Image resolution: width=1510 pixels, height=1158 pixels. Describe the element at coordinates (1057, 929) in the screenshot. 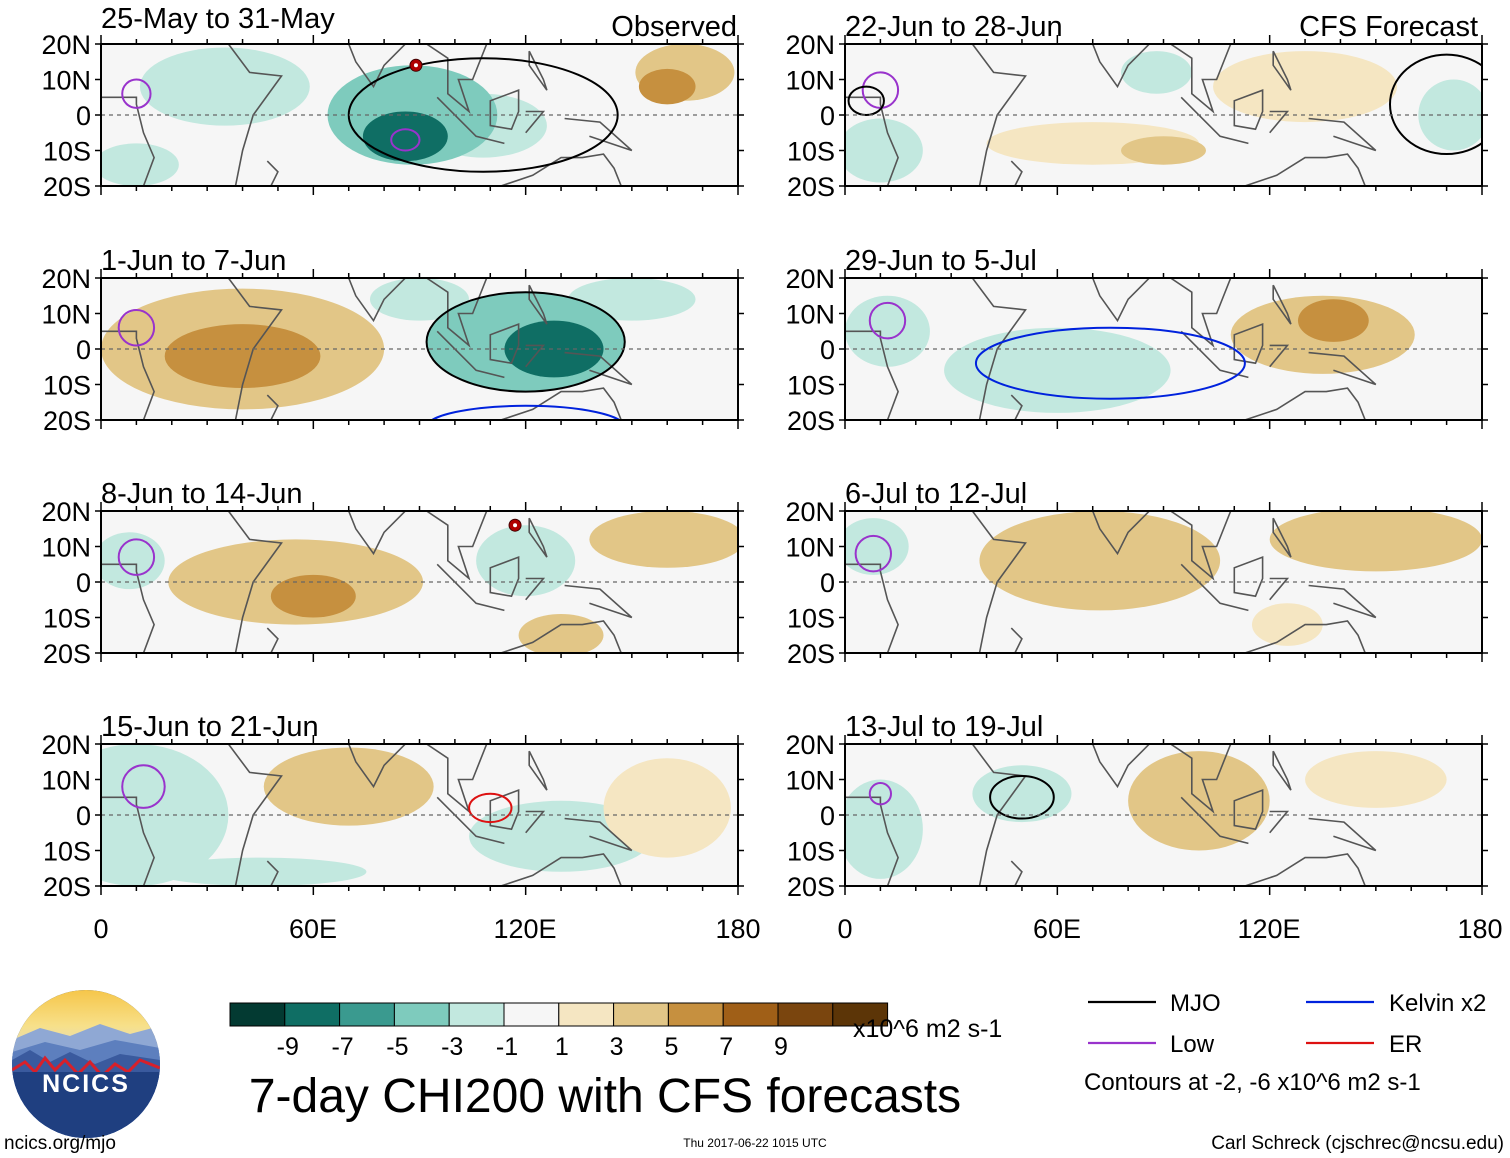

I see `x-tick-label: 60E` at that location.